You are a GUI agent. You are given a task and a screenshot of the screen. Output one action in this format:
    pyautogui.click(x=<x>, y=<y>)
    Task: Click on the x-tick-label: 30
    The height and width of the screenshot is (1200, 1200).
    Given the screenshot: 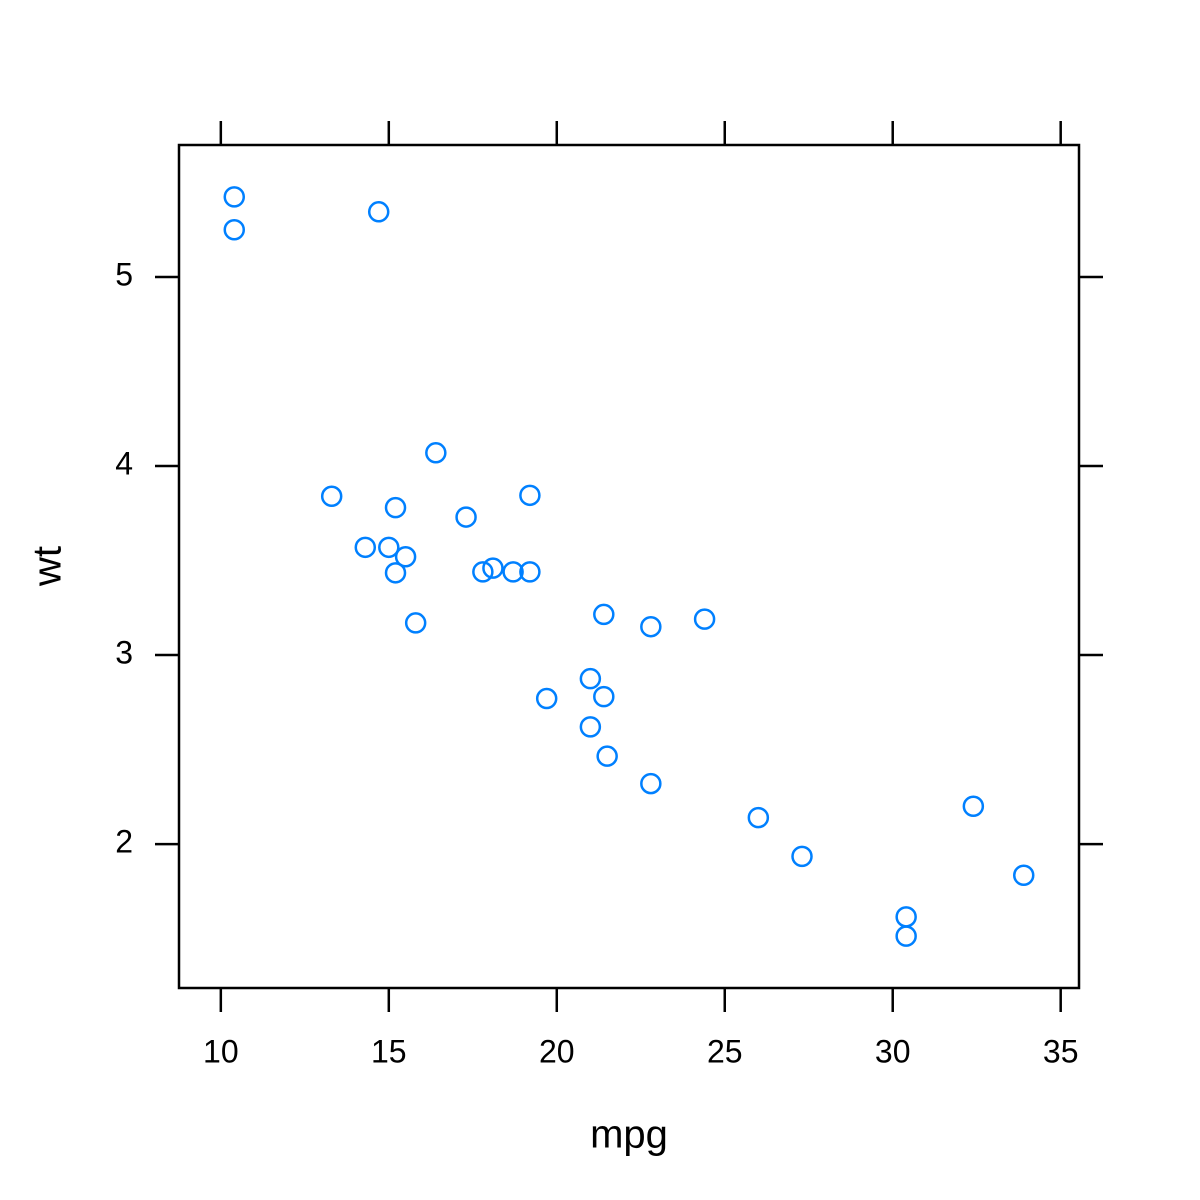 What is the action you would take?
    pyautogui.click(x=893, y=1051)
    